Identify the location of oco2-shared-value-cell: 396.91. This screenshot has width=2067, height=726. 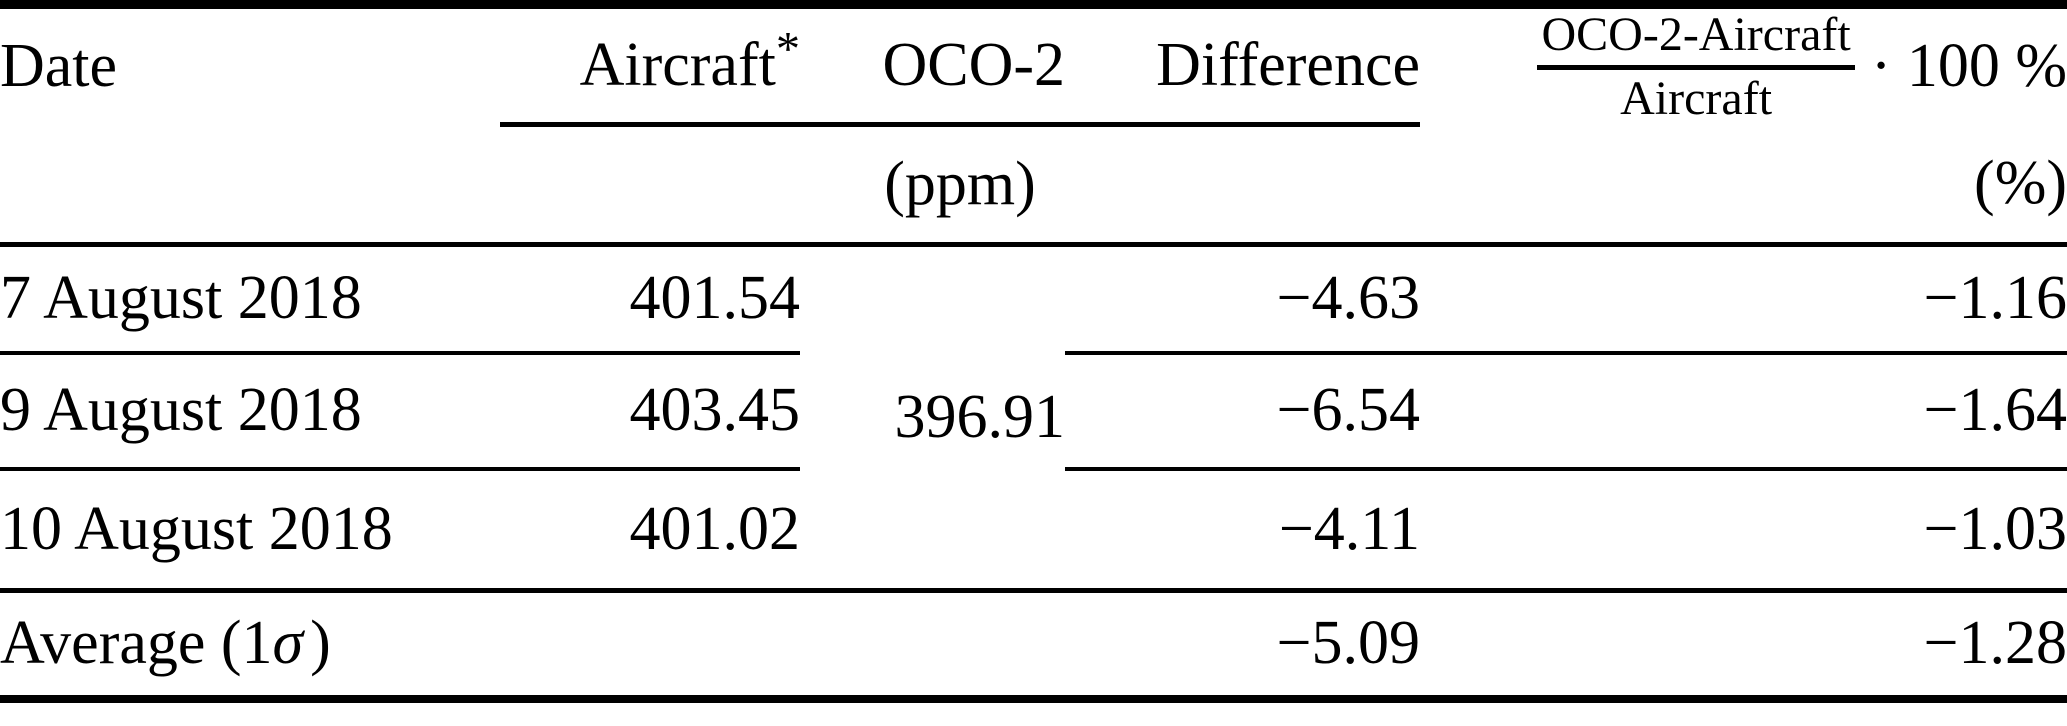
(932, 419).